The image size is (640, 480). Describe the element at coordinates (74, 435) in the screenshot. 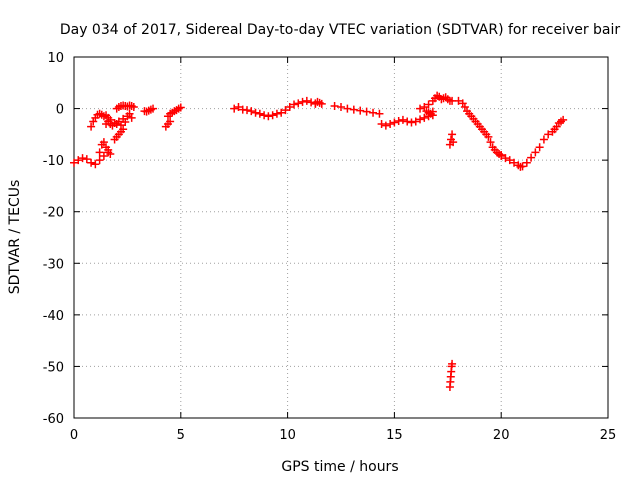

I see `x-tick-label: 0` at that location.